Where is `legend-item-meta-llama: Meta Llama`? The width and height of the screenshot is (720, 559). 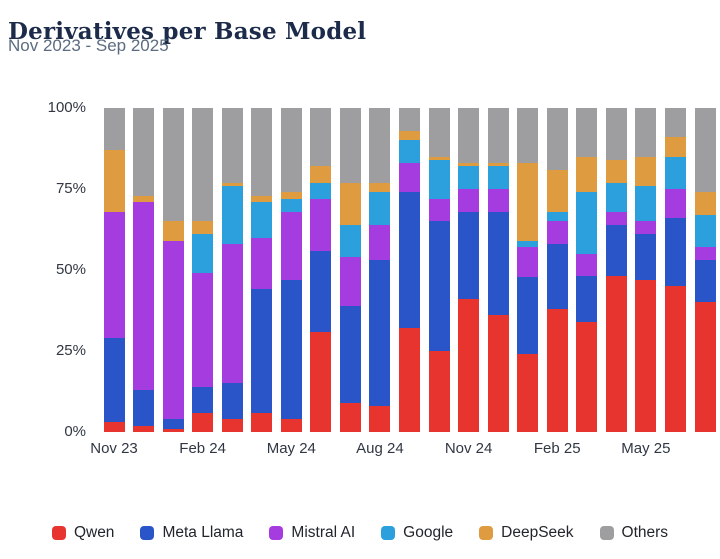 legend-item-meta-llama: Meta Llama is located at coordinates (191, 533).